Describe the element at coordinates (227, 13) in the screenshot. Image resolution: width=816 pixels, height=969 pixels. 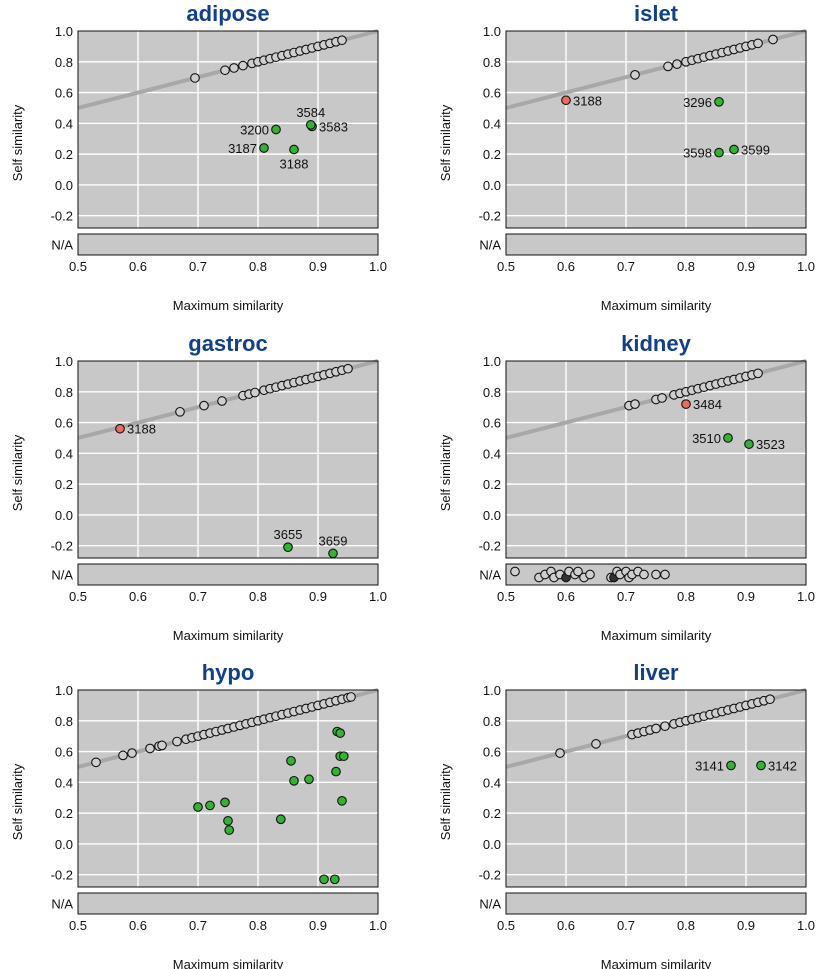
I see `chart-title: adipose` at that location.